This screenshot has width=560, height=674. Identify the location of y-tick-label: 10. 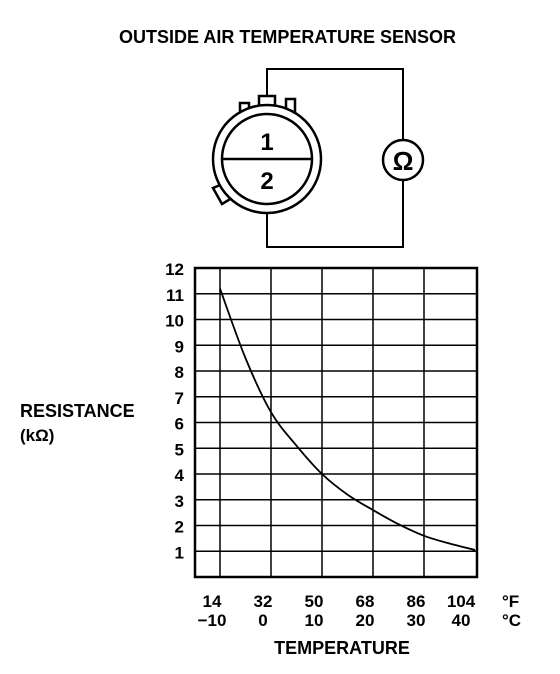
(174, 321).